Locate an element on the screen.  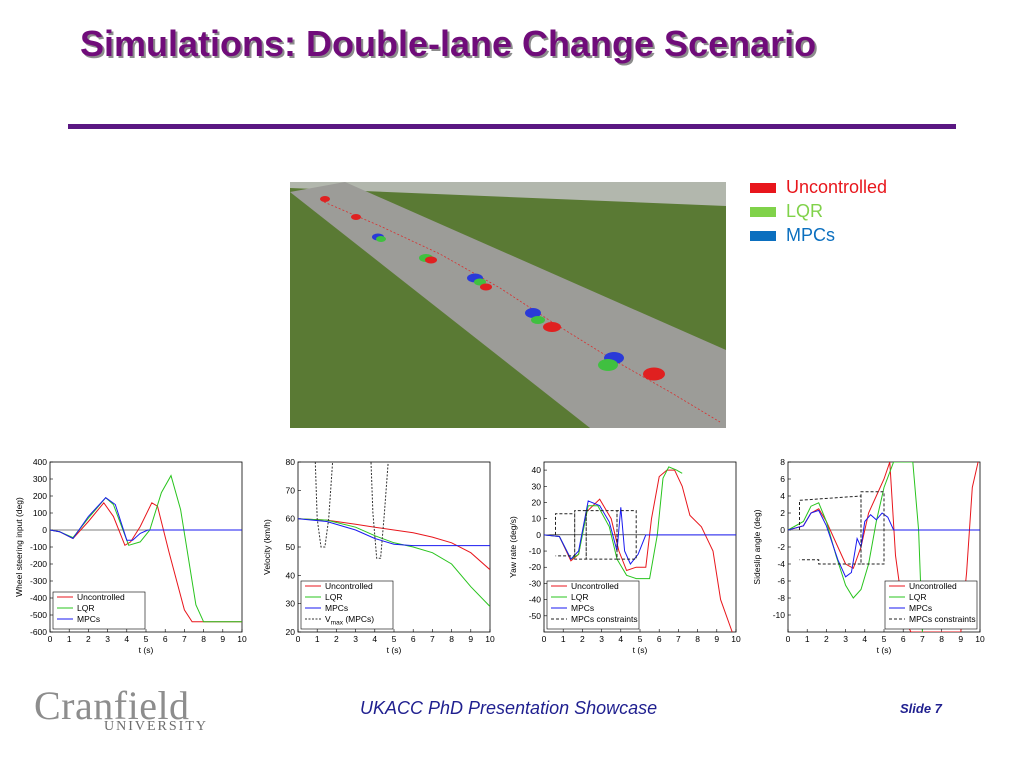
slide-number: Slide 7 is located at coordinates (921, 708).